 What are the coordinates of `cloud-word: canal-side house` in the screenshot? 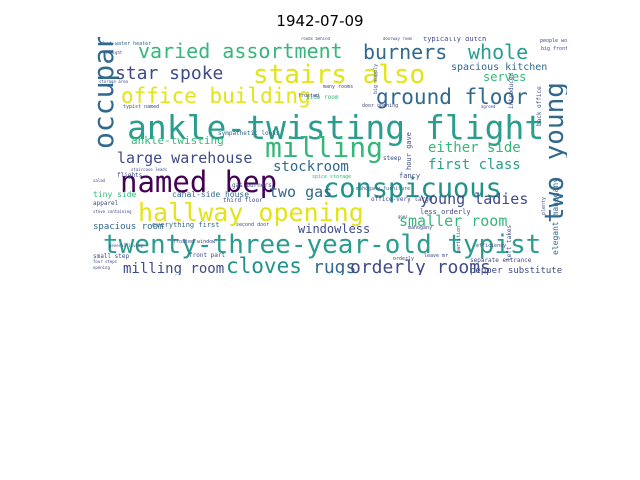 It's located at (210, 194).